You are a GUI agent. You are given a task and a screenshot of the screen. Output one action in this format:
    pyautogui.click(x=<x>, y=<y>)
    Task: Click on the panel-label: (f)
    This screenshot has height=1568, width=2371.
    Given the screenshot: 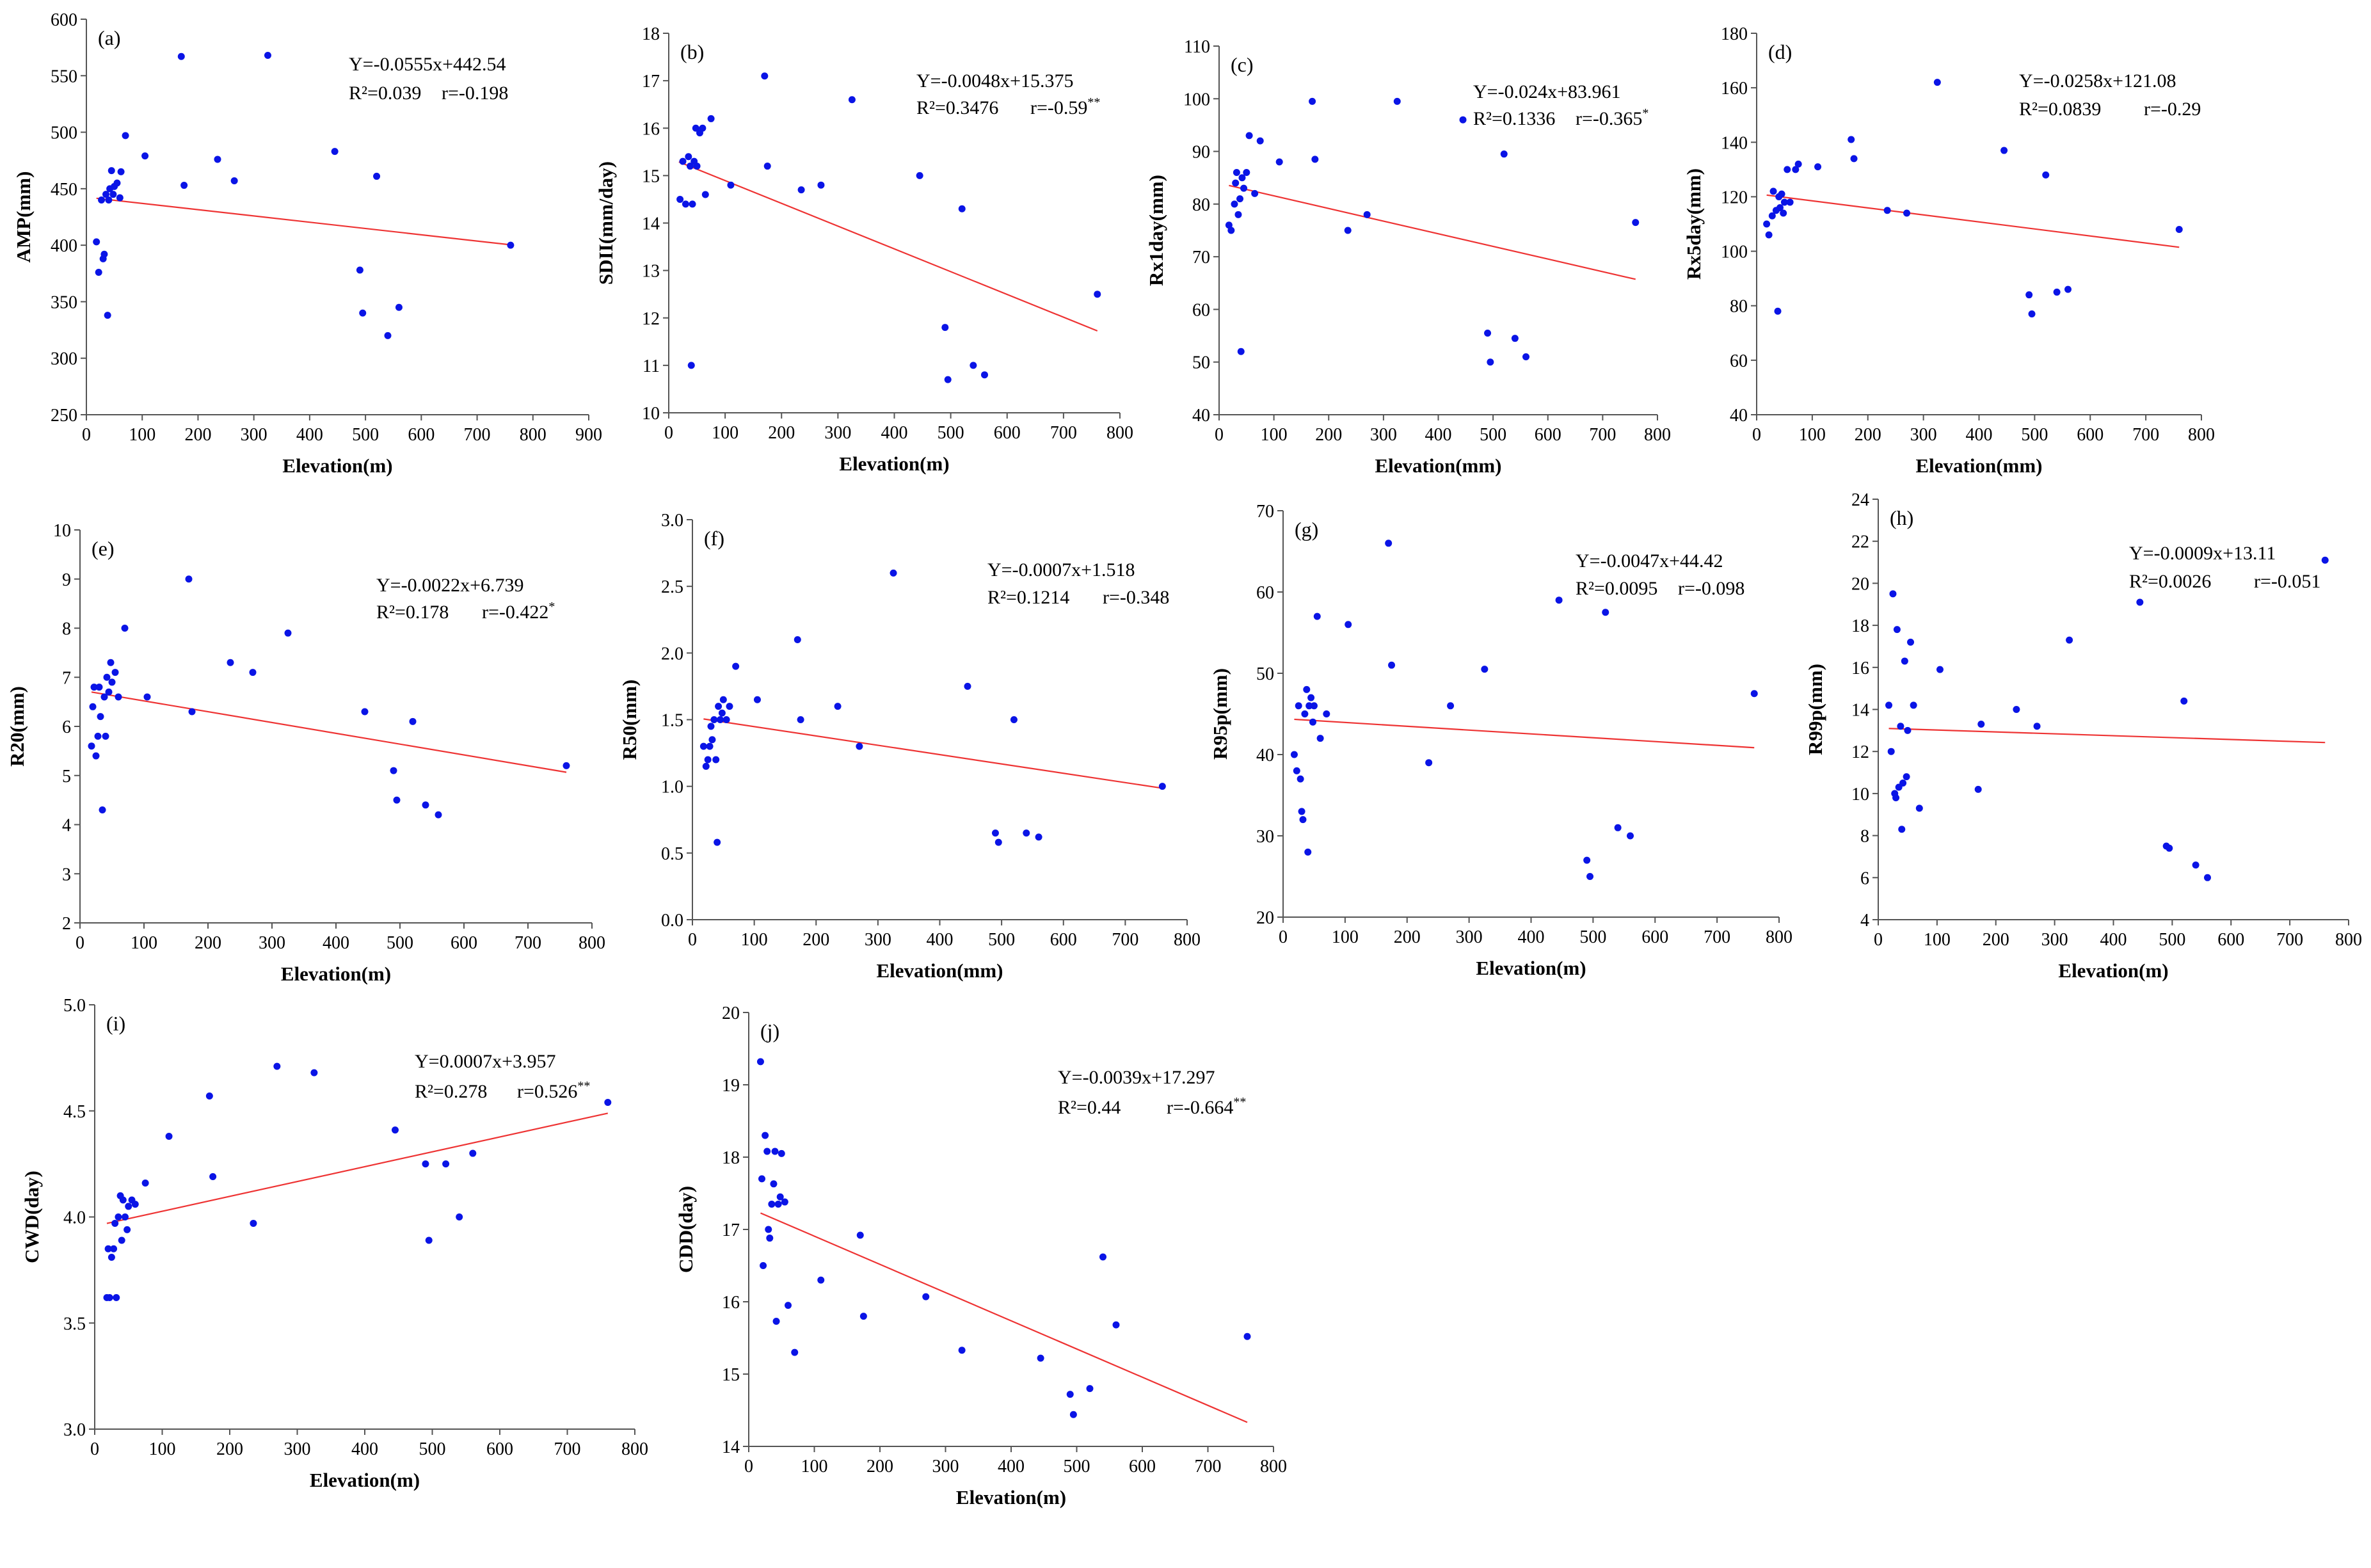 What is the action you would take?
    pyautogui.click(x=714, y=538)
    